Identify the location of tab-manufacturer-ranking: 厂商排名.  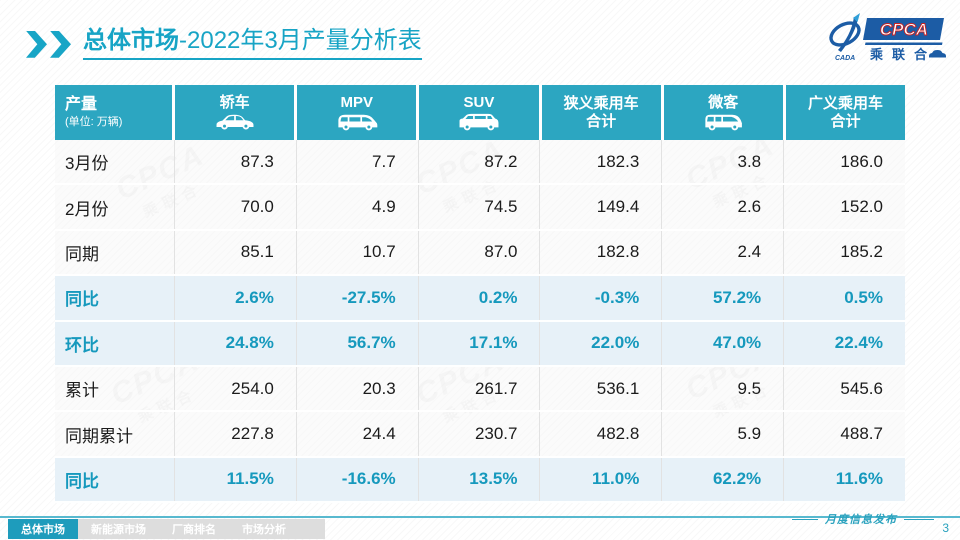
(194, 529).